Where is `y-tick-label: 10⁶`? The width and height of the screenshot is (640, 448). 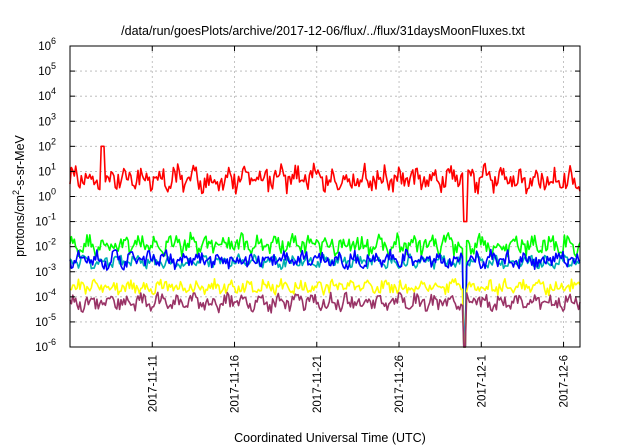
y-tick-label: 10⁶ is located at coordinates (47, 44).